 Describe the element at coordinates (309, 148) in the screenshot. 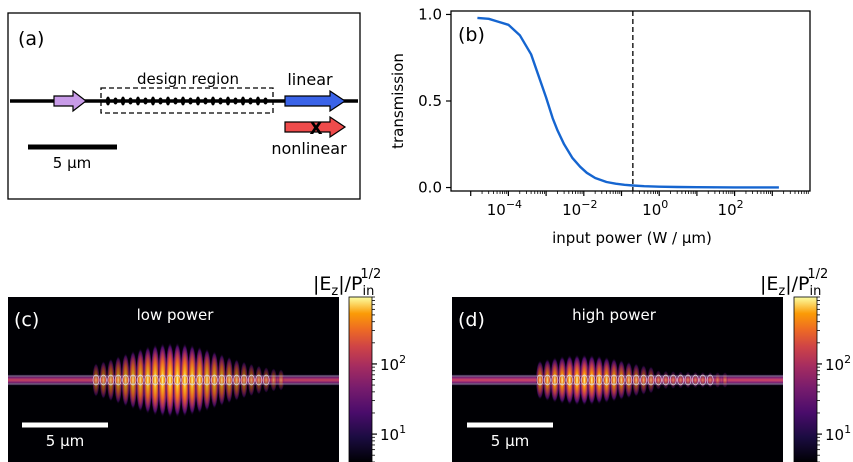

I see `nonlinear-label: nonlinear` at that location.